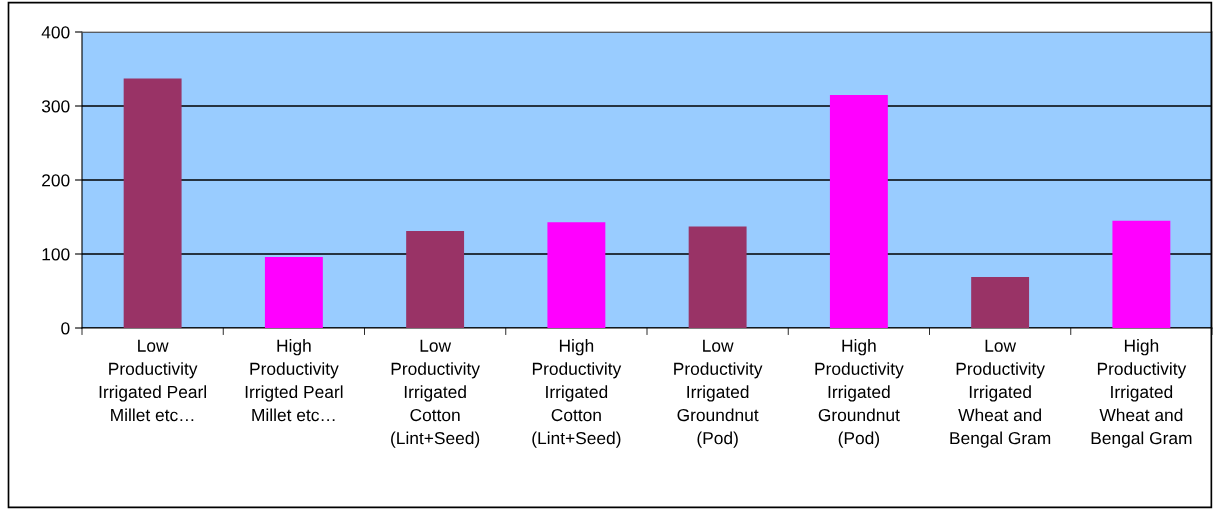 This screenshot has height=510, width=1215. What do you see at coordinates (859, 393) in the screenshot?
I see `x-tick-label: High Productivity Irrigated Groundnut (Pod)` at bounding box center [859, 393].